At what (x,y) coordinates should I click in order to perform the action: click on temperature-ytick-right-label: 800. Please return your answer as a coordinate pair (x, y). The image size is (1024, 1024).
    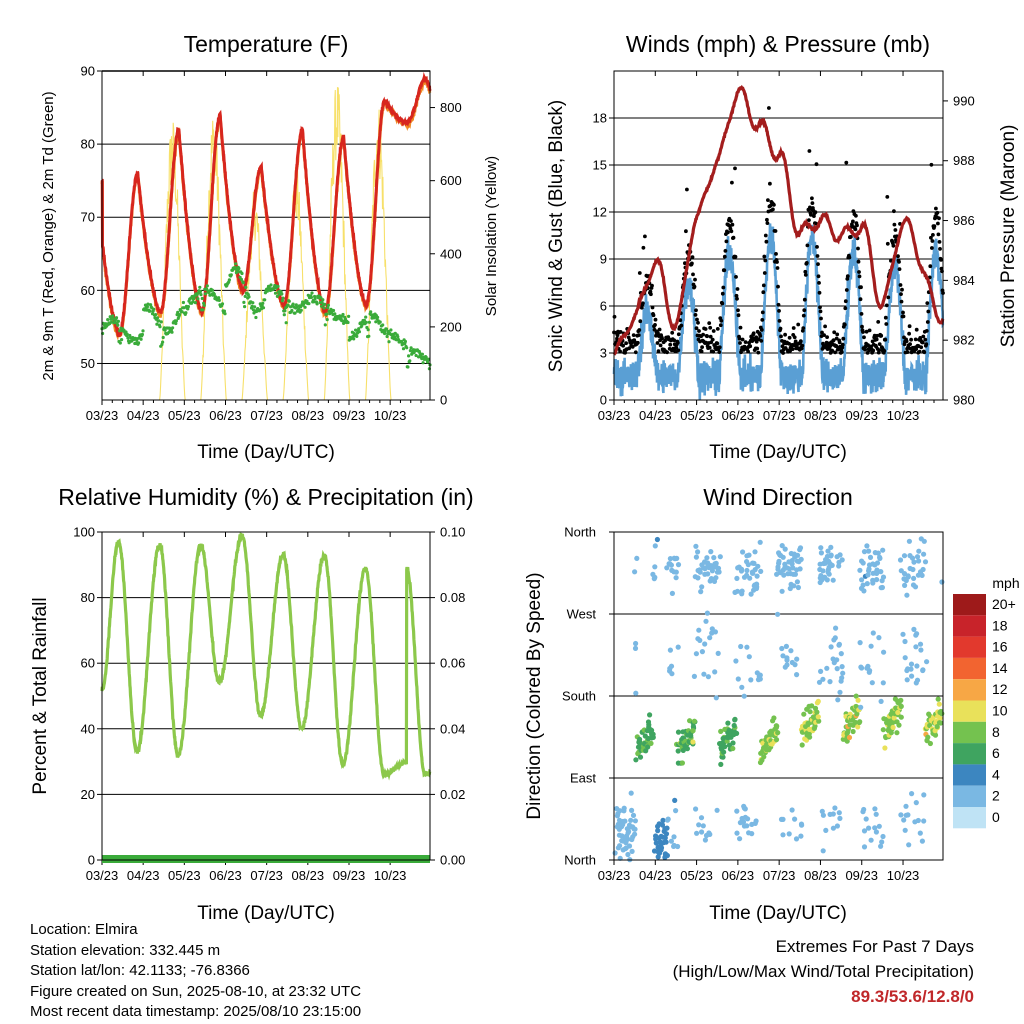
    Looking at the image, I should click on (451, 107).